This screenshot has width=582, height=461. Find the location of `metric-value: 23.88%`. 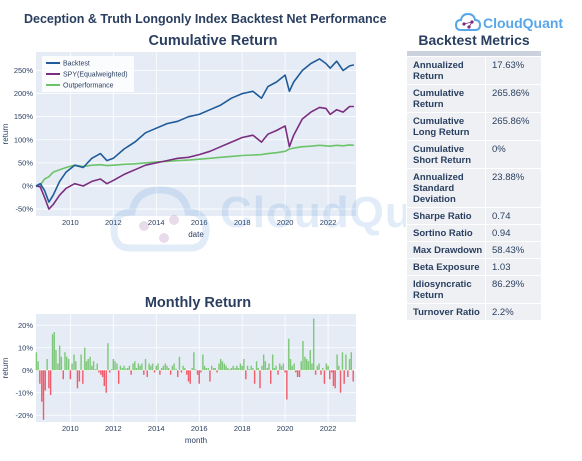

metric-value: 23.88% is located at coordinates (513, 188).